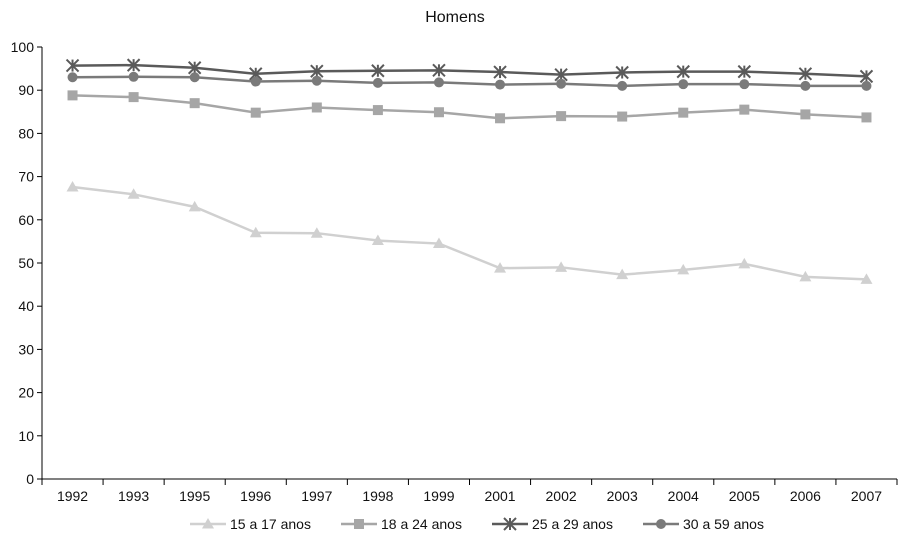 The width and height of the screenshot is (901, 537). What do you see at coordinates (26, 263) in the screenshot?
I see `y-tick-label: 50` at bounding box center [26, 263].